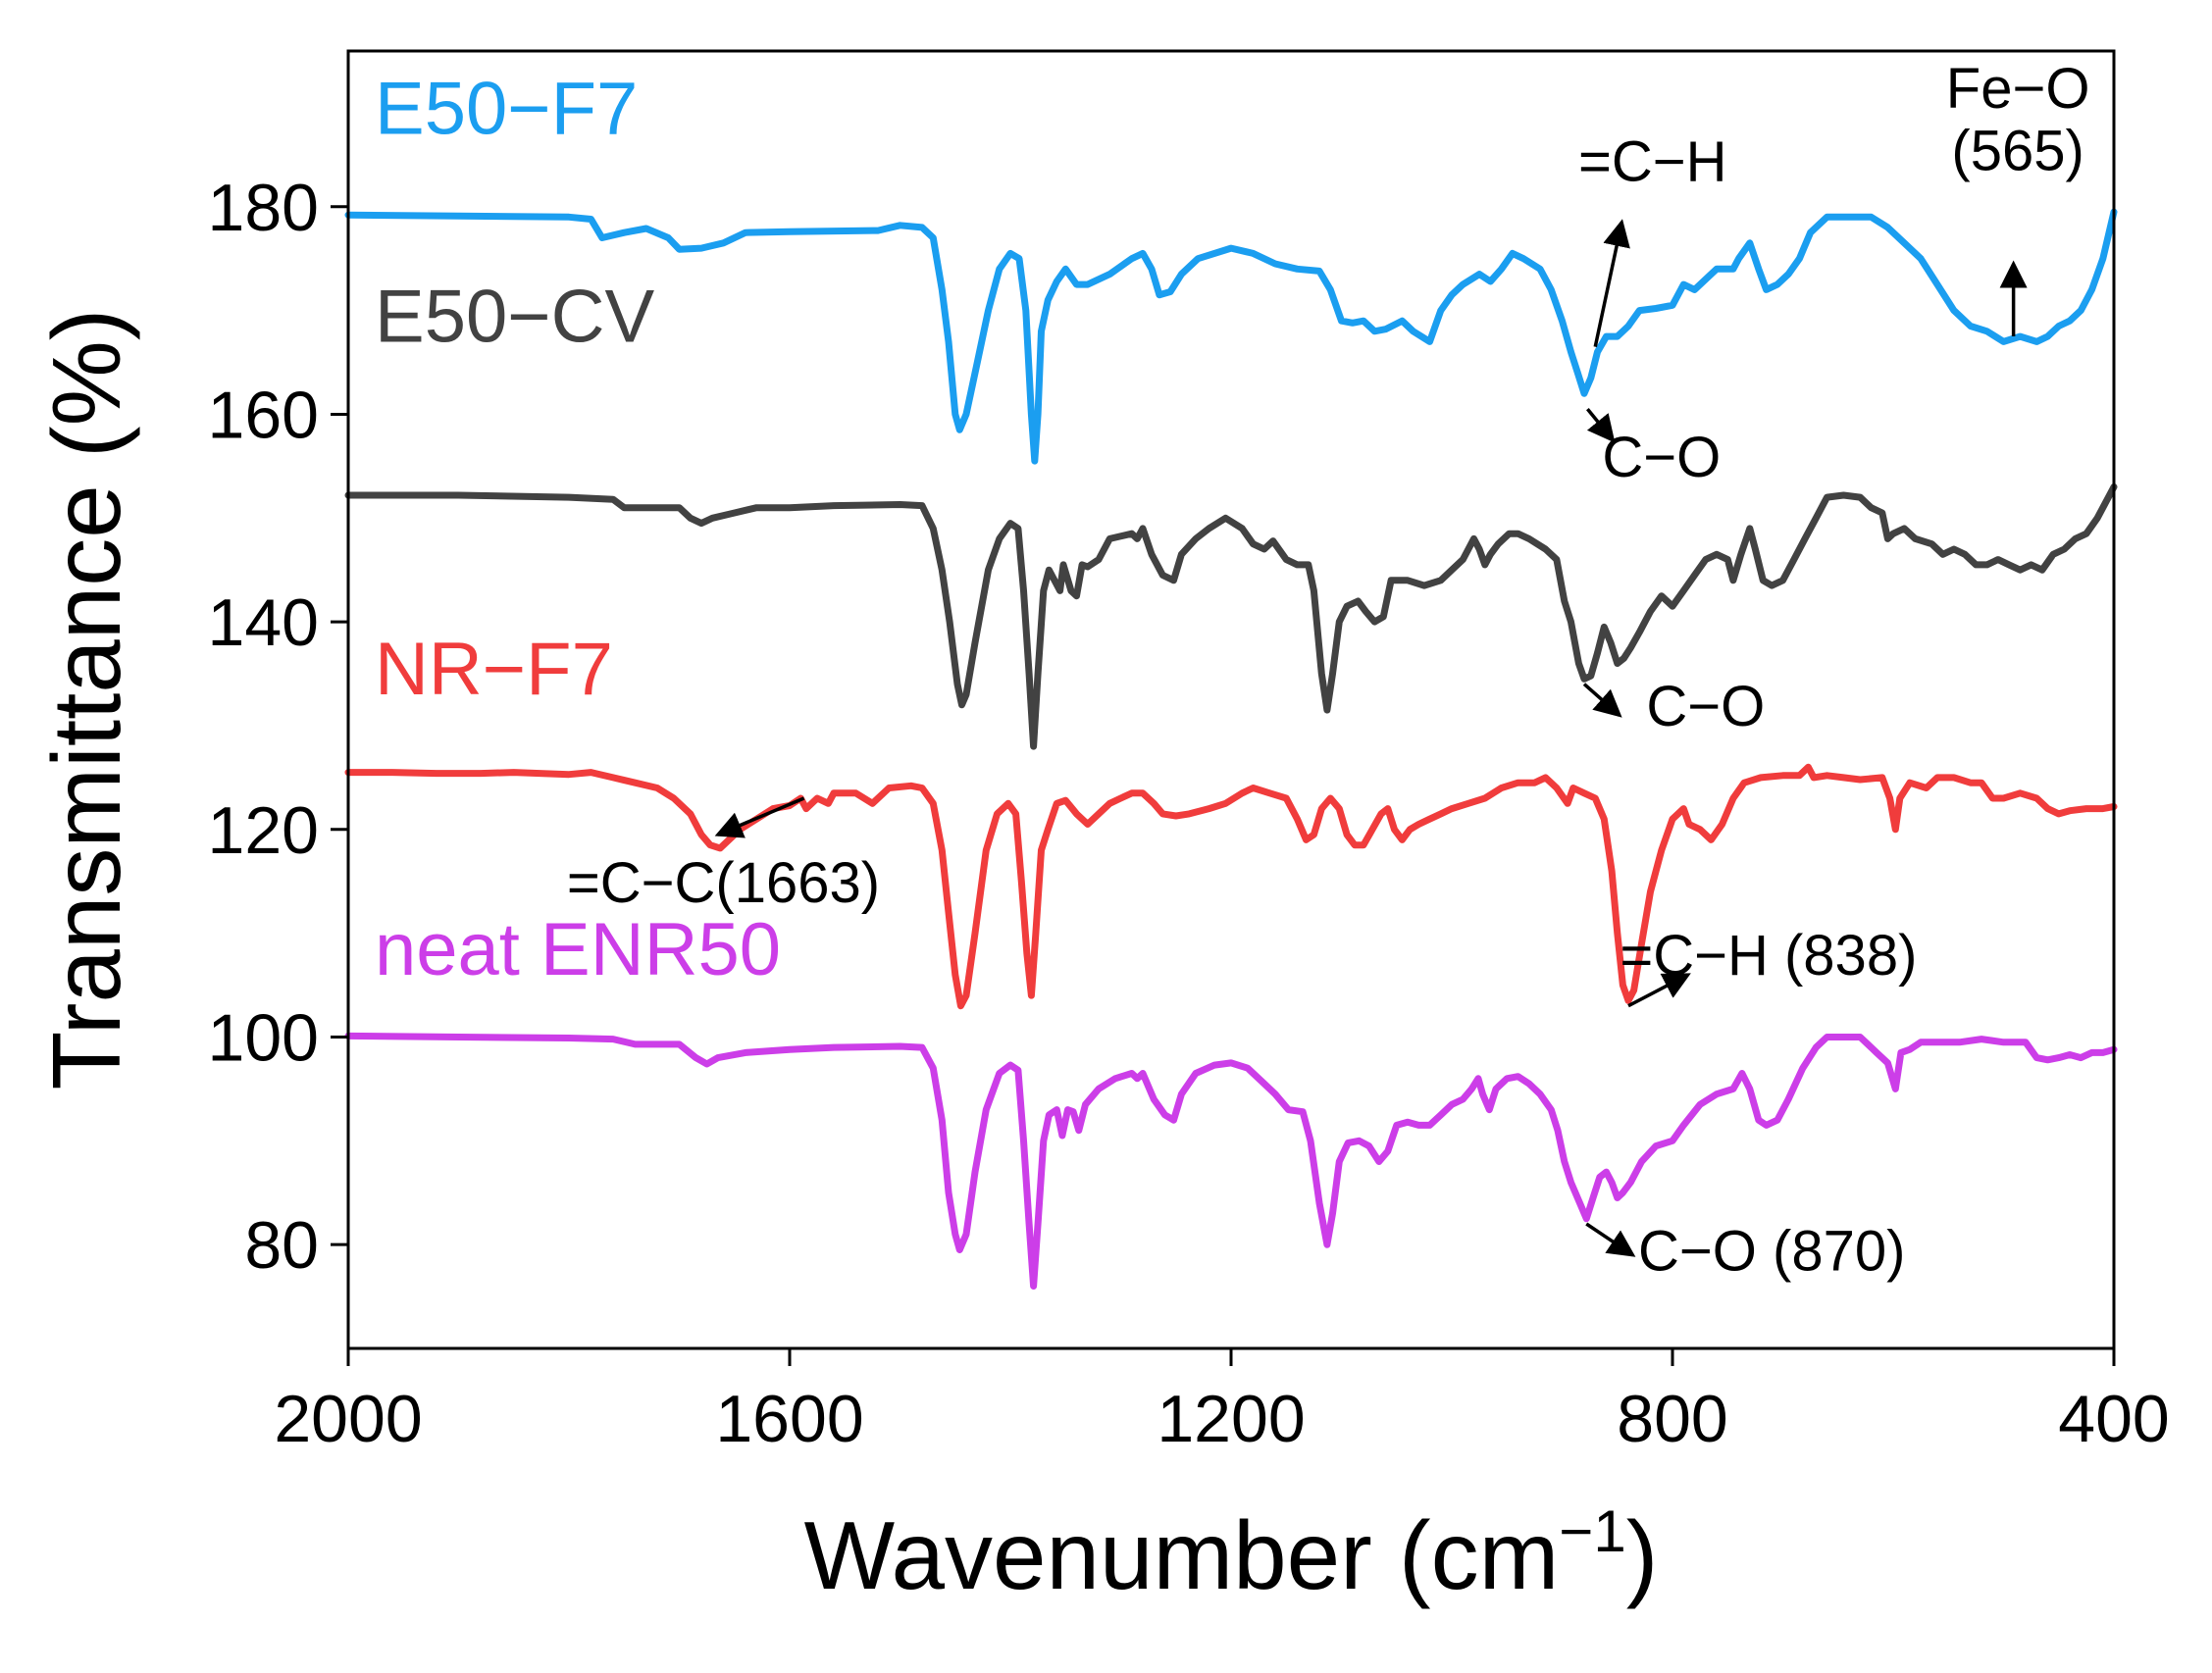  Describe the element at coordinates (263, 1037) in the screenshot. I see `y-tick-label: 100` at that location.